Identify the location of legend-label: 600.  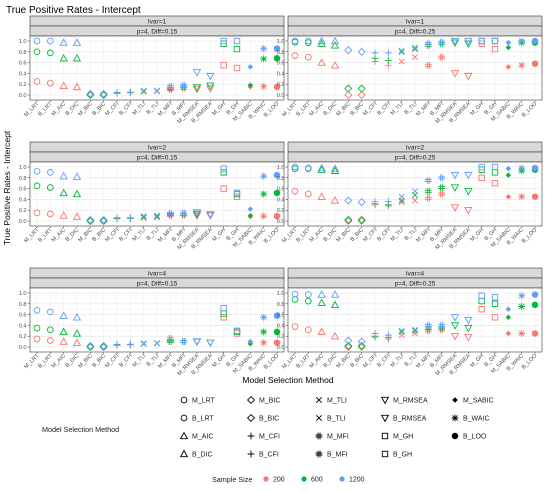
(317, 480).